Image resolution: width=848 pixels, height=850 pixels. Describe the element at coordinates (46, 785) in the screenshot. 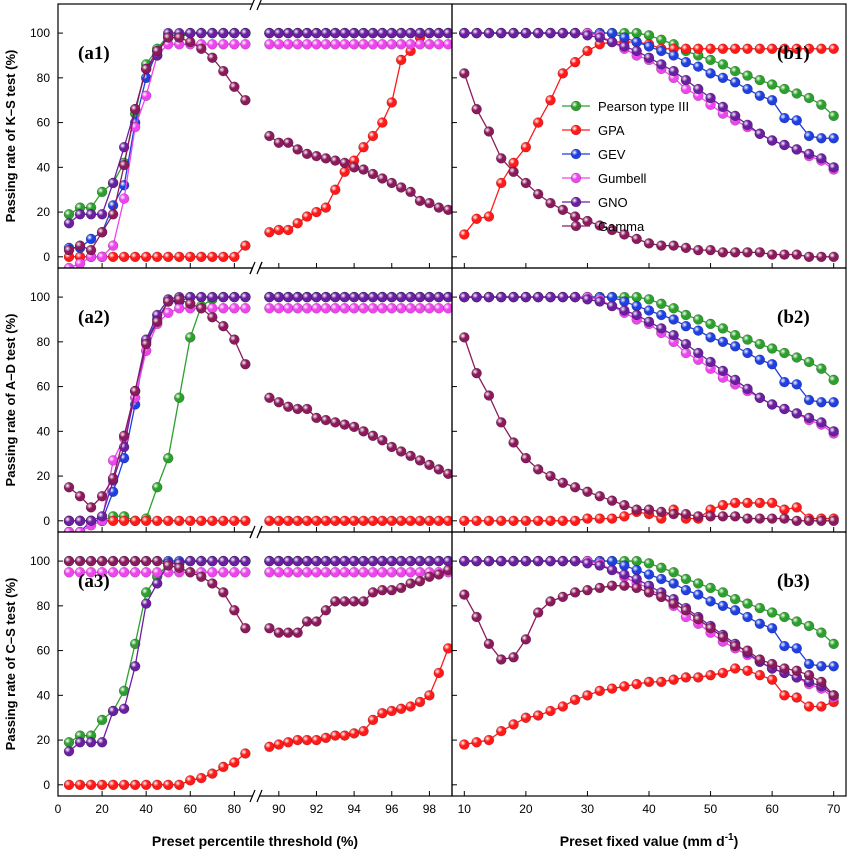

I see `y-tick-label: 0` at that location.